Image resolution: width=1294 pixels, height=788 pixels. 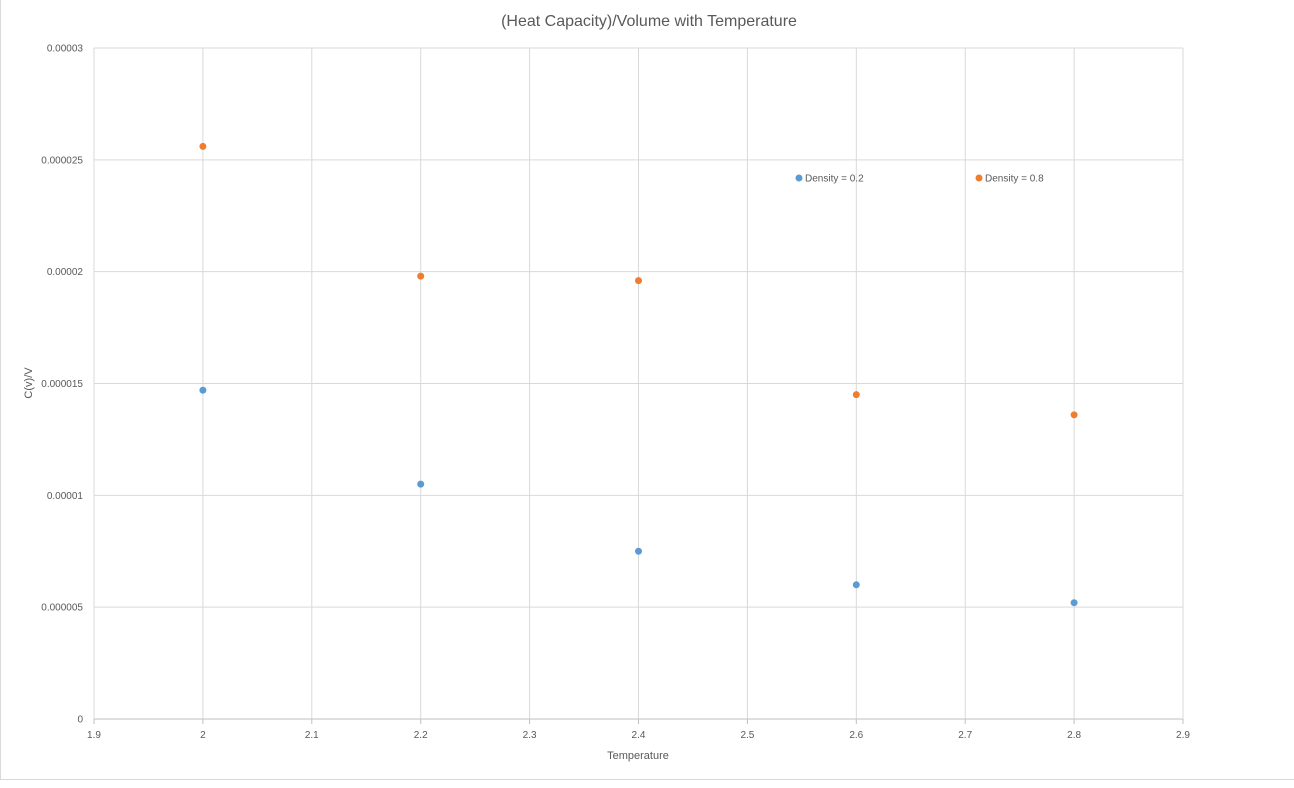 What do you see at coordinates (62, 608) in the screenshot?
I see `y-tick-label: 0.000005` at bounding box center [62, 608].